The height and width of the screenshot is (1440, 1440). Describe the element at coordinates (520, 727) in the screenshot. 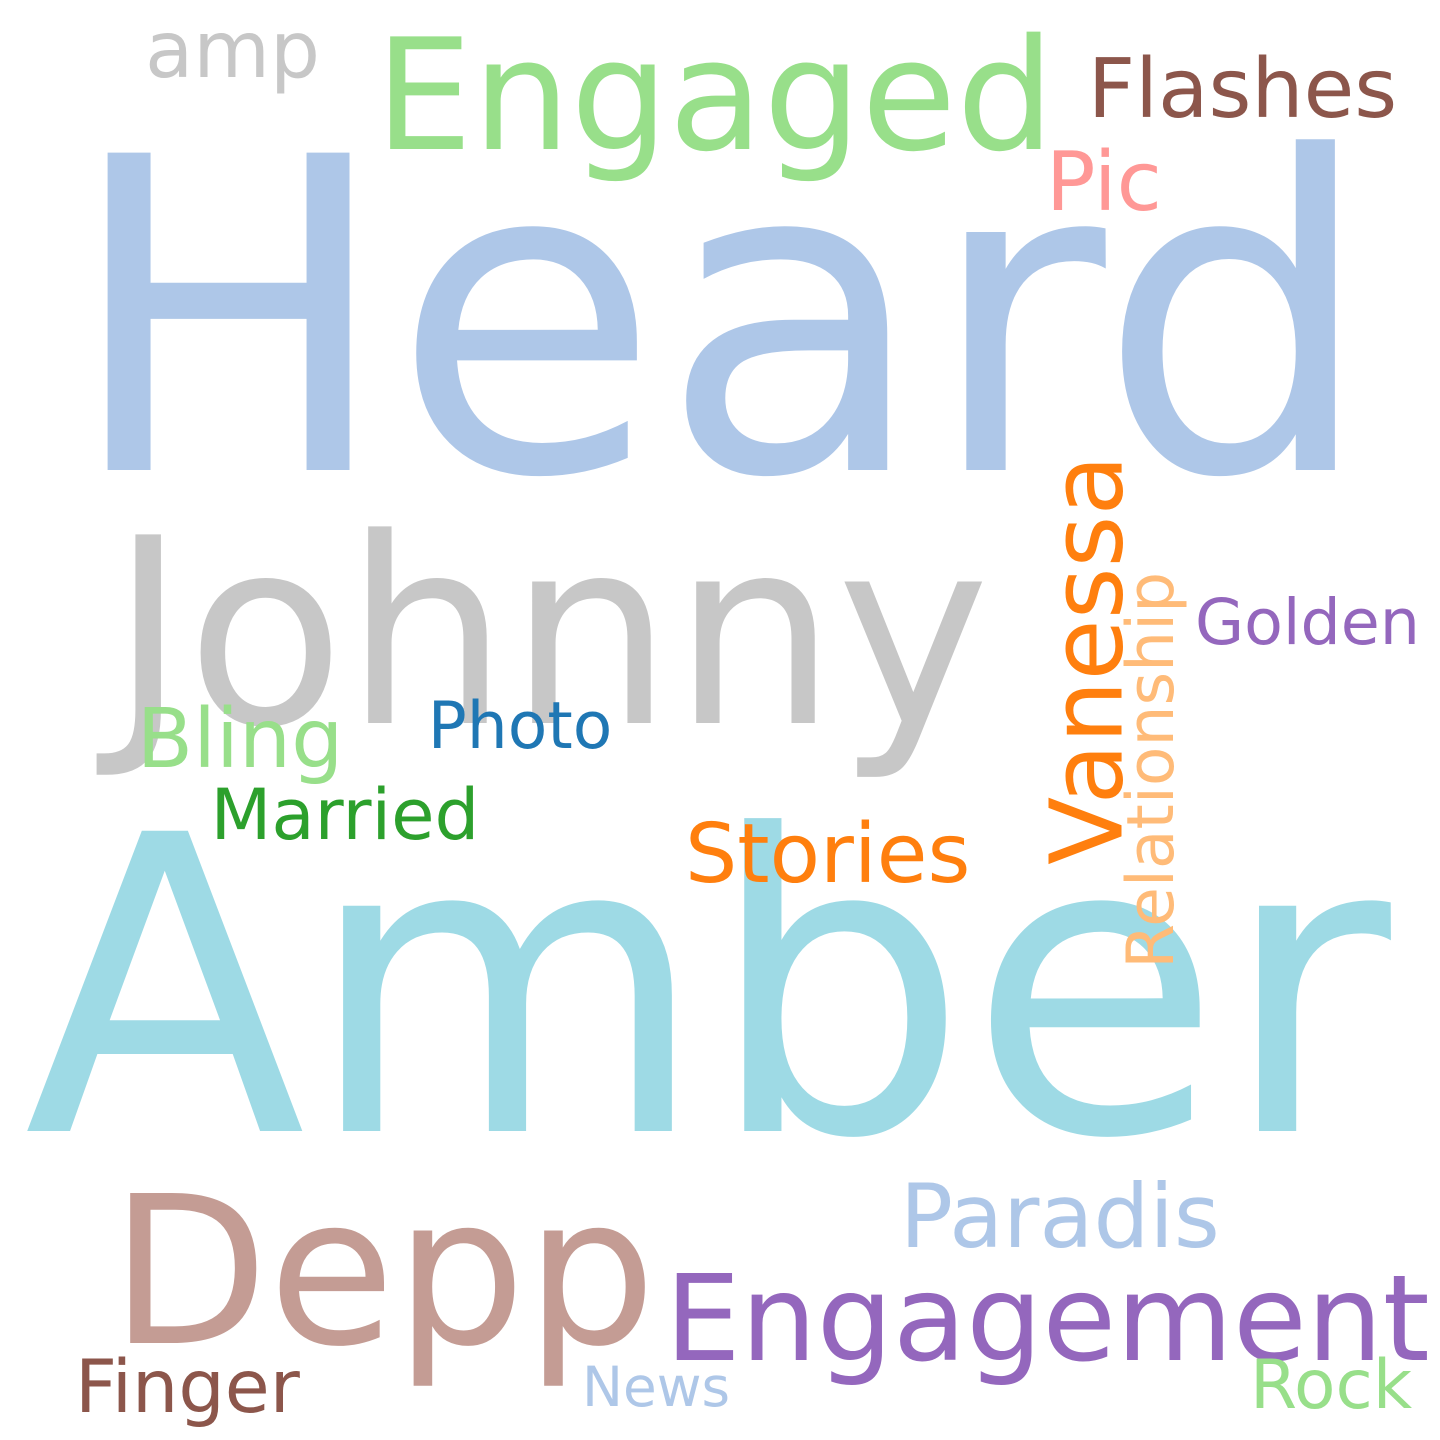

I see `word-photo: Photo` at that location.